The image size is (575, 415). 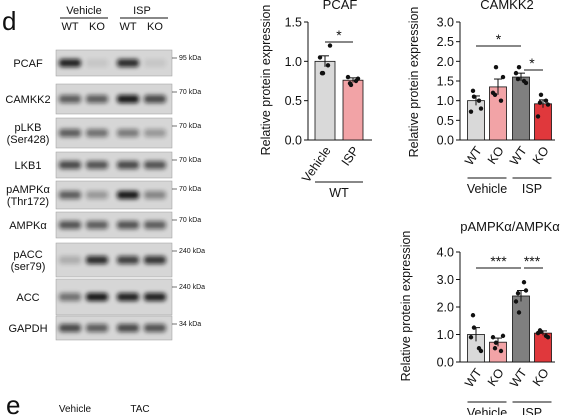 What do you see at coordinates (445, 62) in the screenshot?
I see `y-tick-label: 2.0` at bounding box center [445, 62].